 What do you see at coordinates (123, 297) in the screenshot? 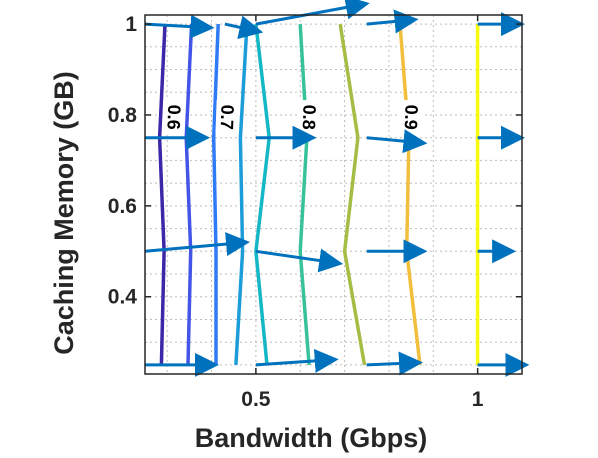
I see `y-tick-label: 0.4` at bounding box center [123, 297].